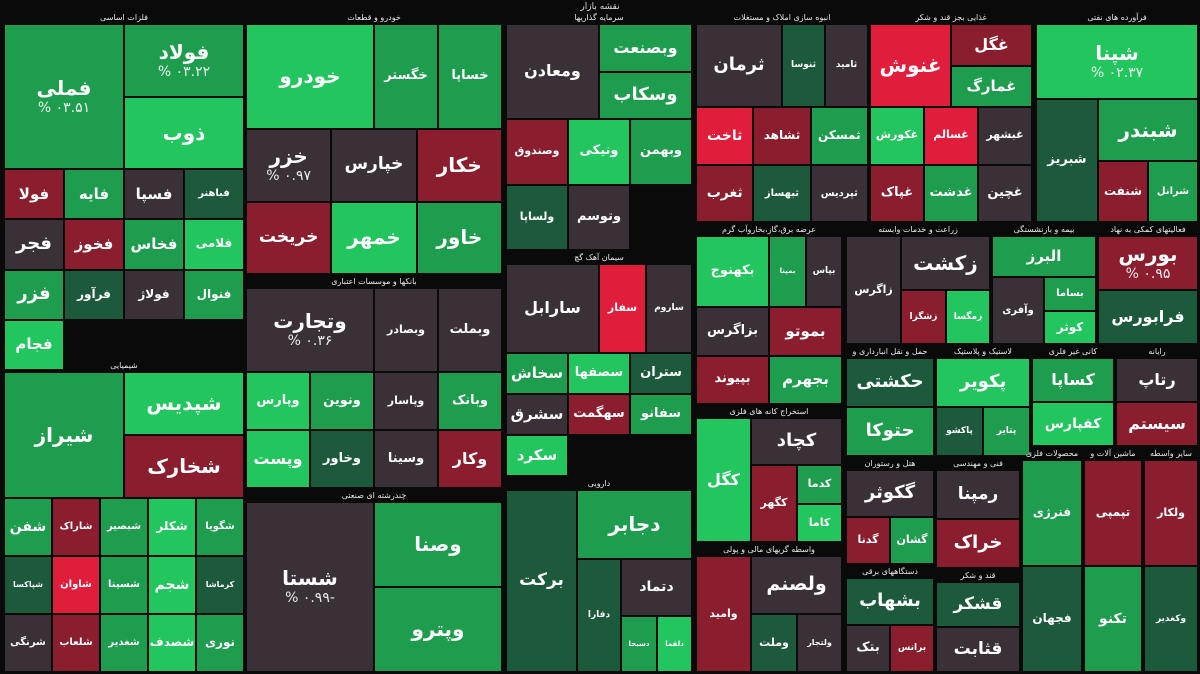  Describe the element at coordinates (172, 643) in the screenshot. I see `stock-tile: شصدف` at that location.